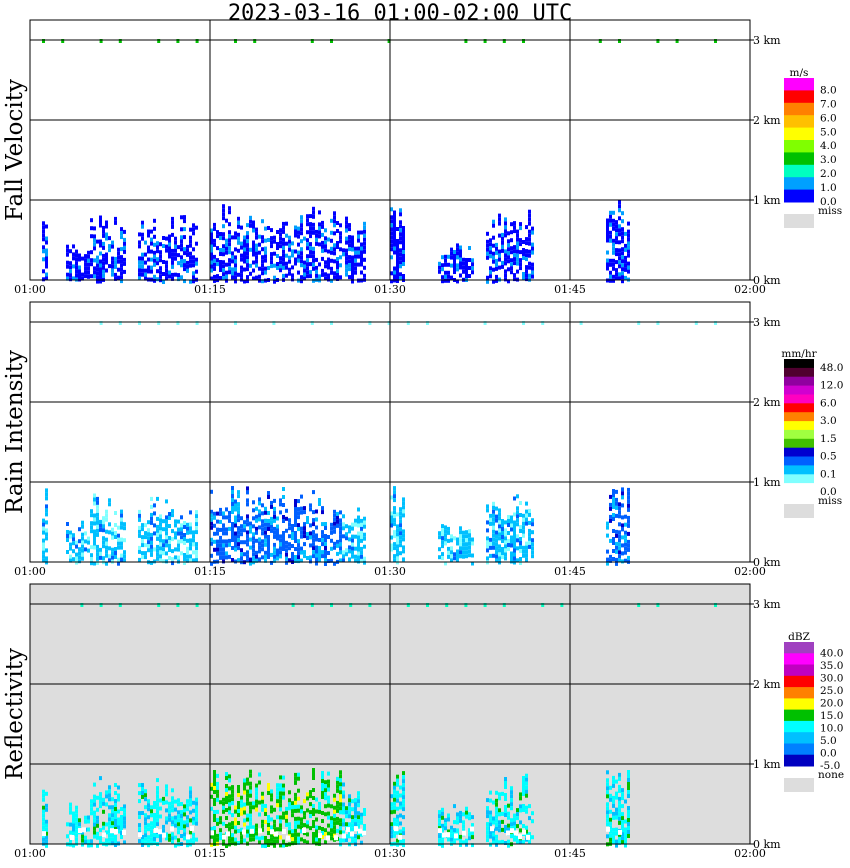  Describe the element at coordinates (767, 844) in the screenshot. I see `y-tick-label: 0 km` at that location.